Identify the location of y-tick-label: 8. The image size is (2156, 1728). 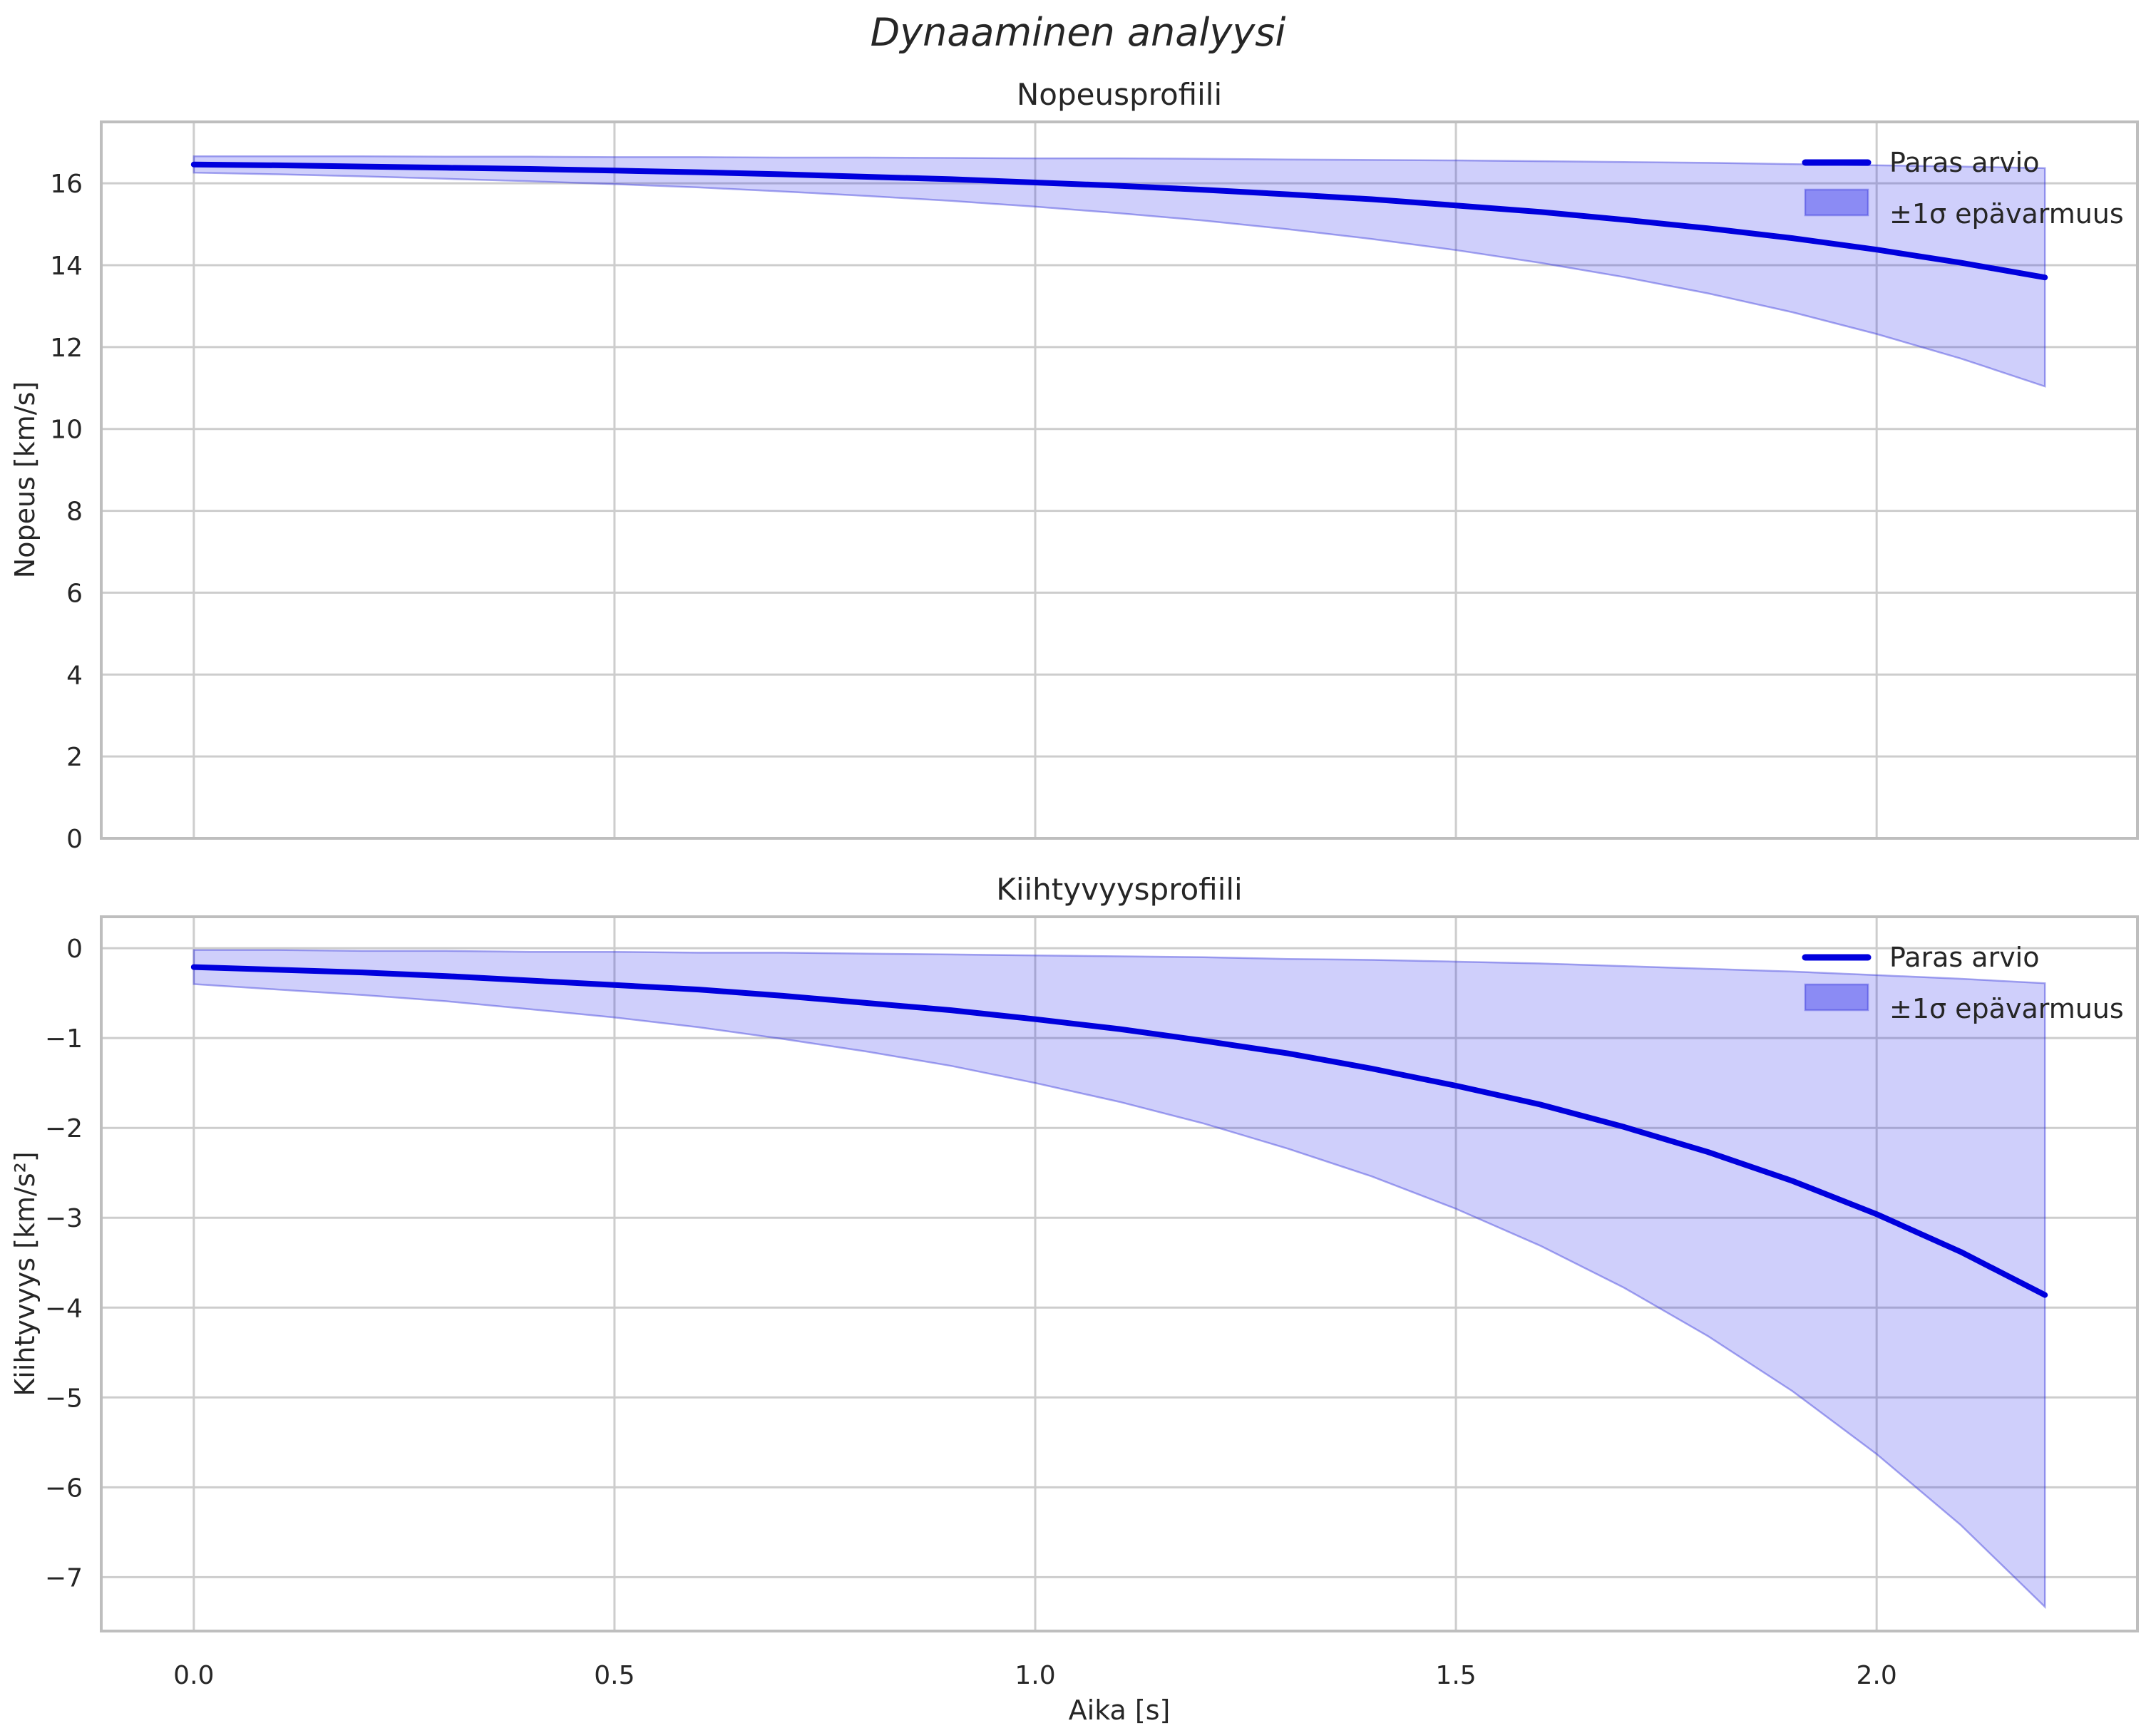
(74, 512).